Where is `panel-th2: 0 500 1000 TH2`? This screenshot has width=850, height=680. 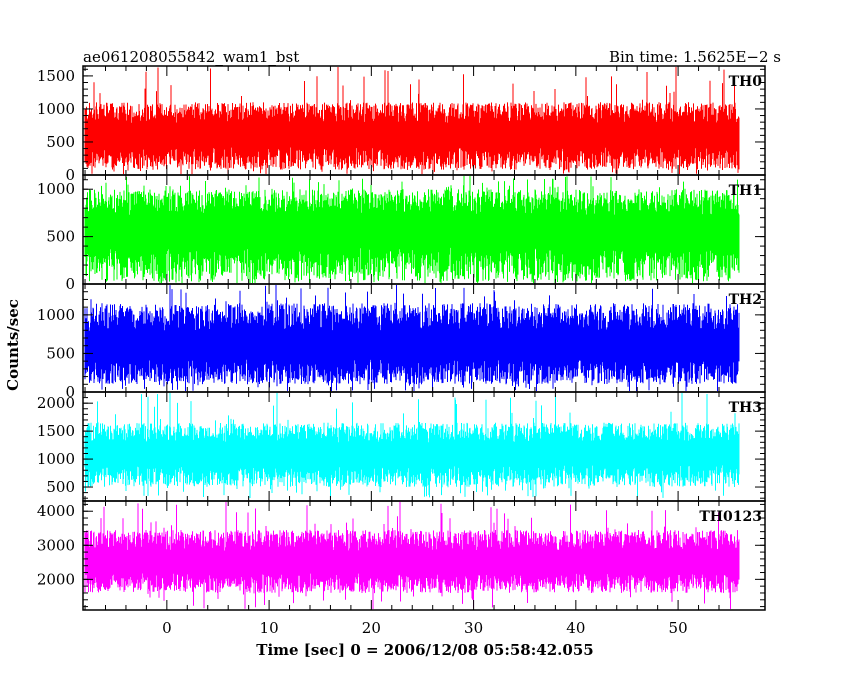 panel-th2: 0 500 1000 TH2 is located at coordinates (401, 342).